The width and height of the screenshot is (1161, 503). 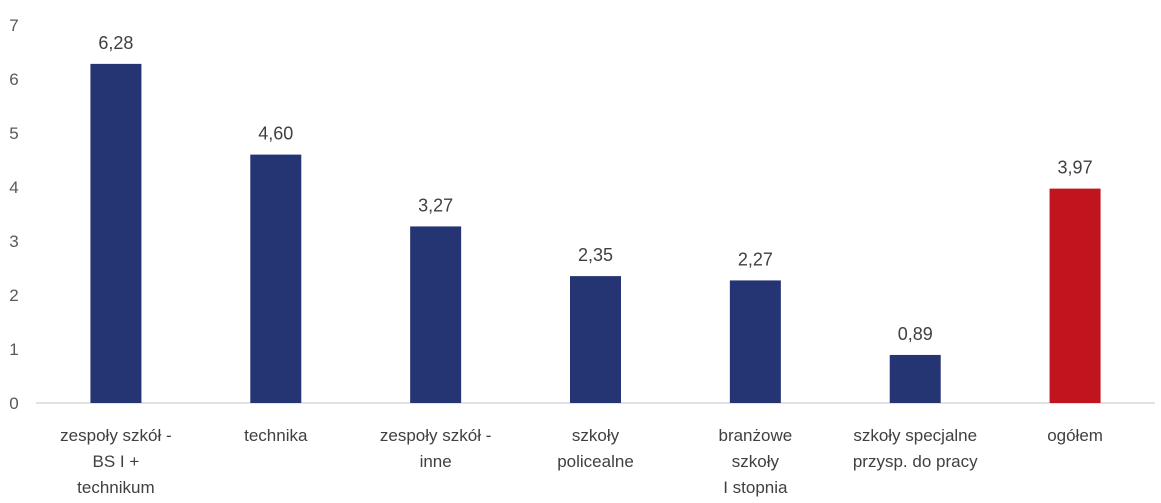 What do you see at coordinates (1075, 295) in the screenshot?
I see `bar-total` at bounding box center [1075, 295].